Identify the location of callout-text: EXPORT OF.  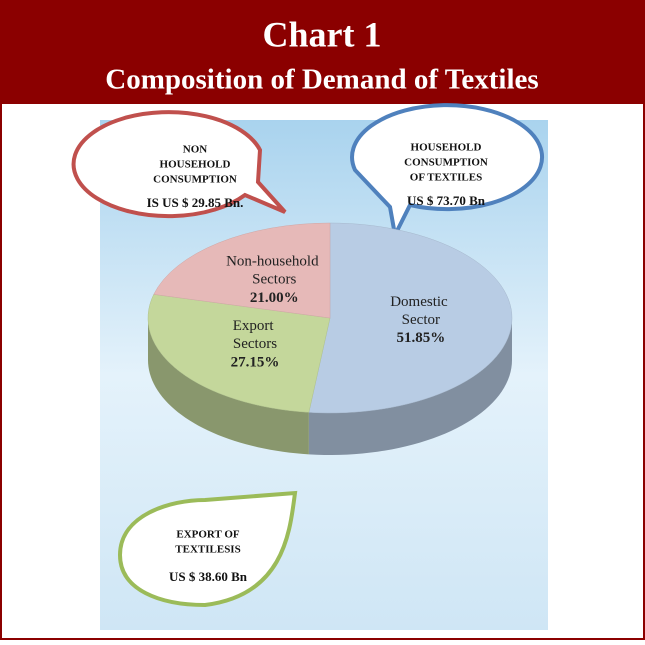
(208, 535).